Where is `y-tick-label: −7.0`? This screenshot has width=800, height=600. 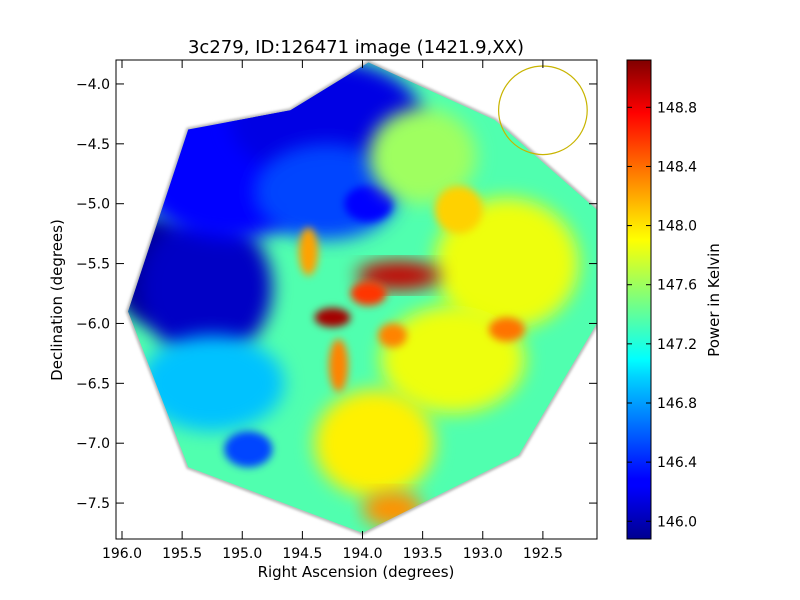
y-tick-label: −7.0 is located at coordinates (93, 444).